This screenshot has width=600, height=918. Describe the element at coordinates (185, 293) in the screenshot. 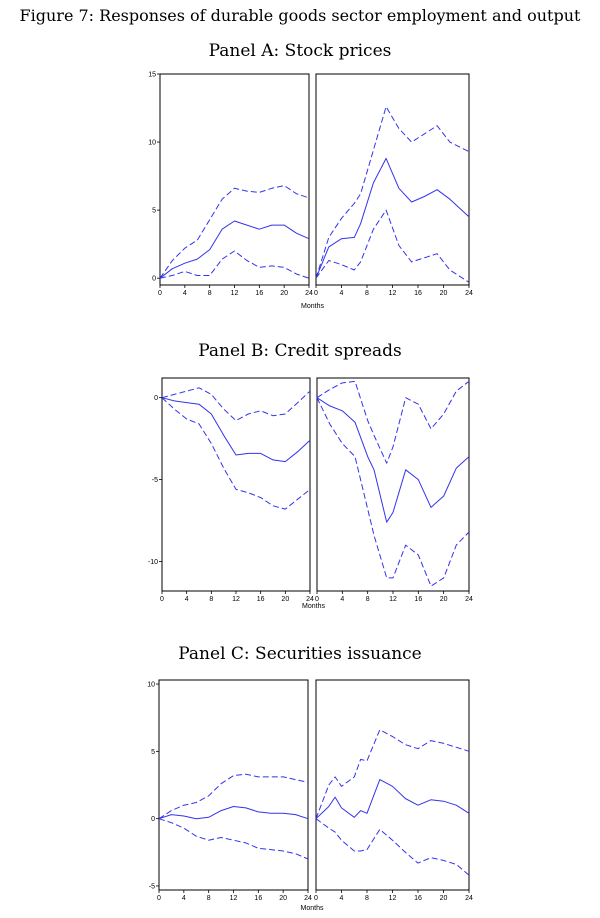

I see `panel-a-left-x-tick-label: 4` at that location.